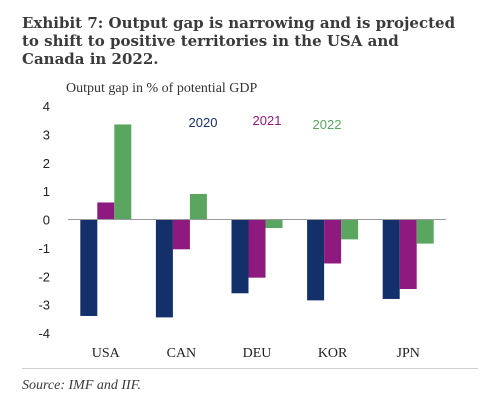  What do you see at coordinates (182, 353) in the screenshot?
I see `category-label-can: CAN` at bounding box center [182, 353].